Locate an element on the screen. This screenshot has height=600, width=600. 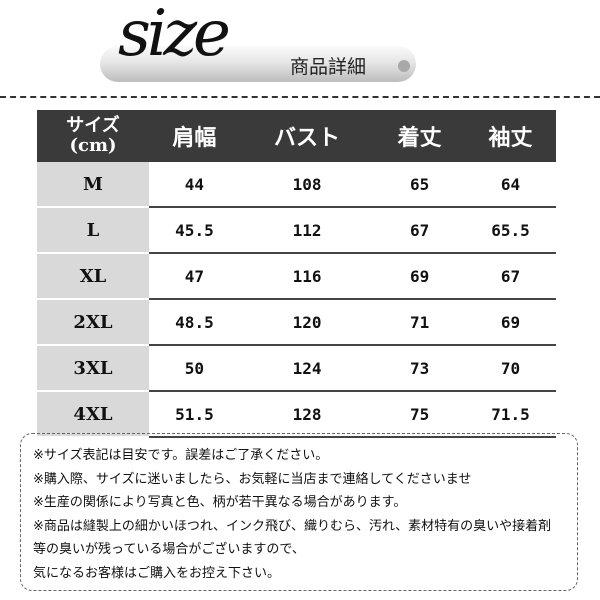
header-shoulder: 肩幅 is located at coordinates (194, 136).